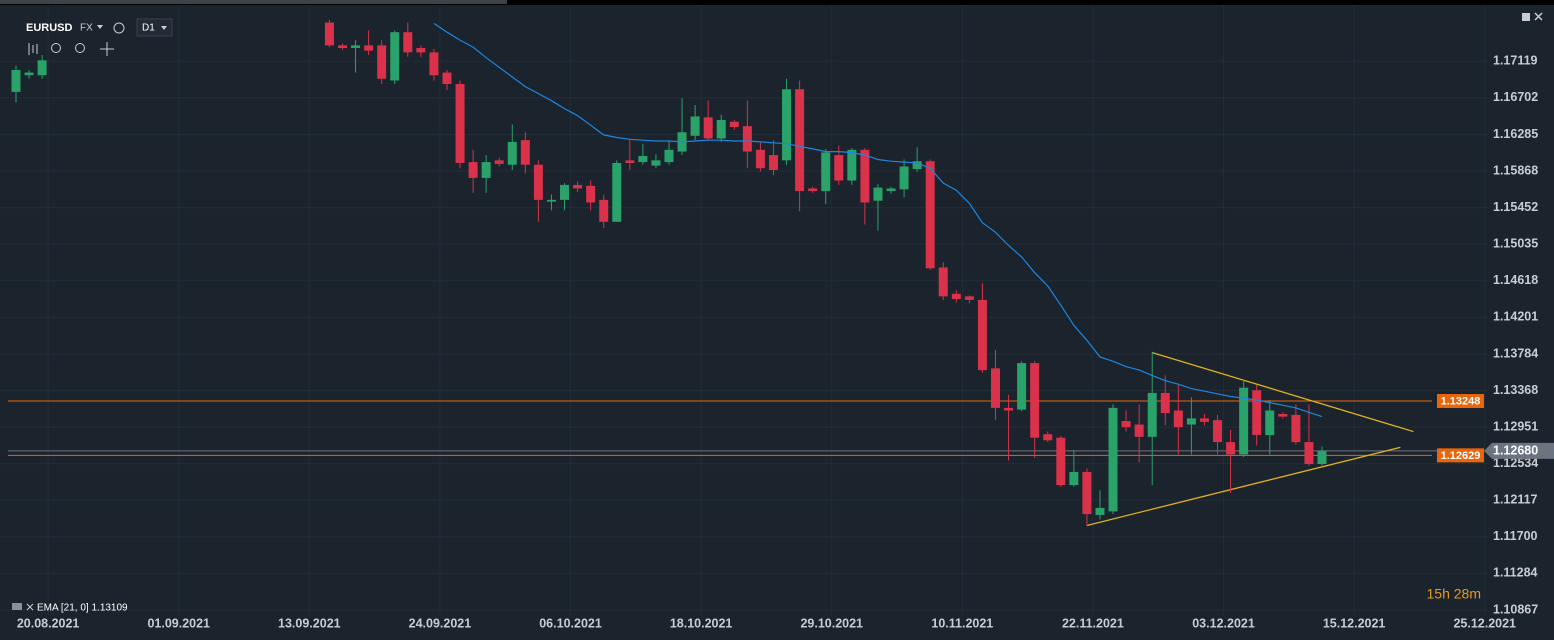 The width and height of the screenshot is (1554, 640). I want to click on timeframe-dropdown, so click(164, 28).